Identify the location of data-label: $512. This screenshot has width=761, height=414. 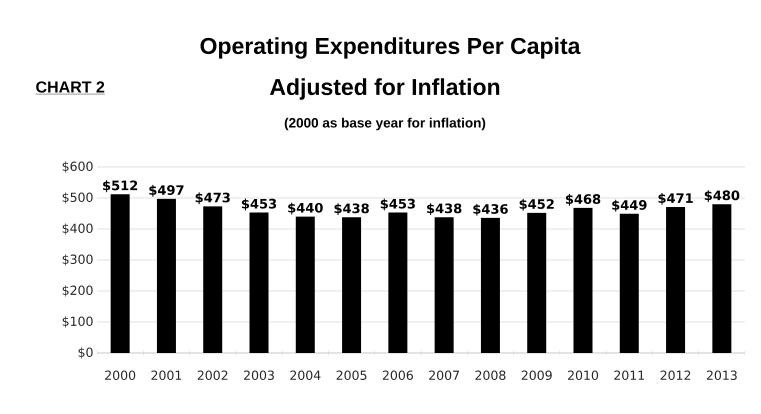
(120, 186).